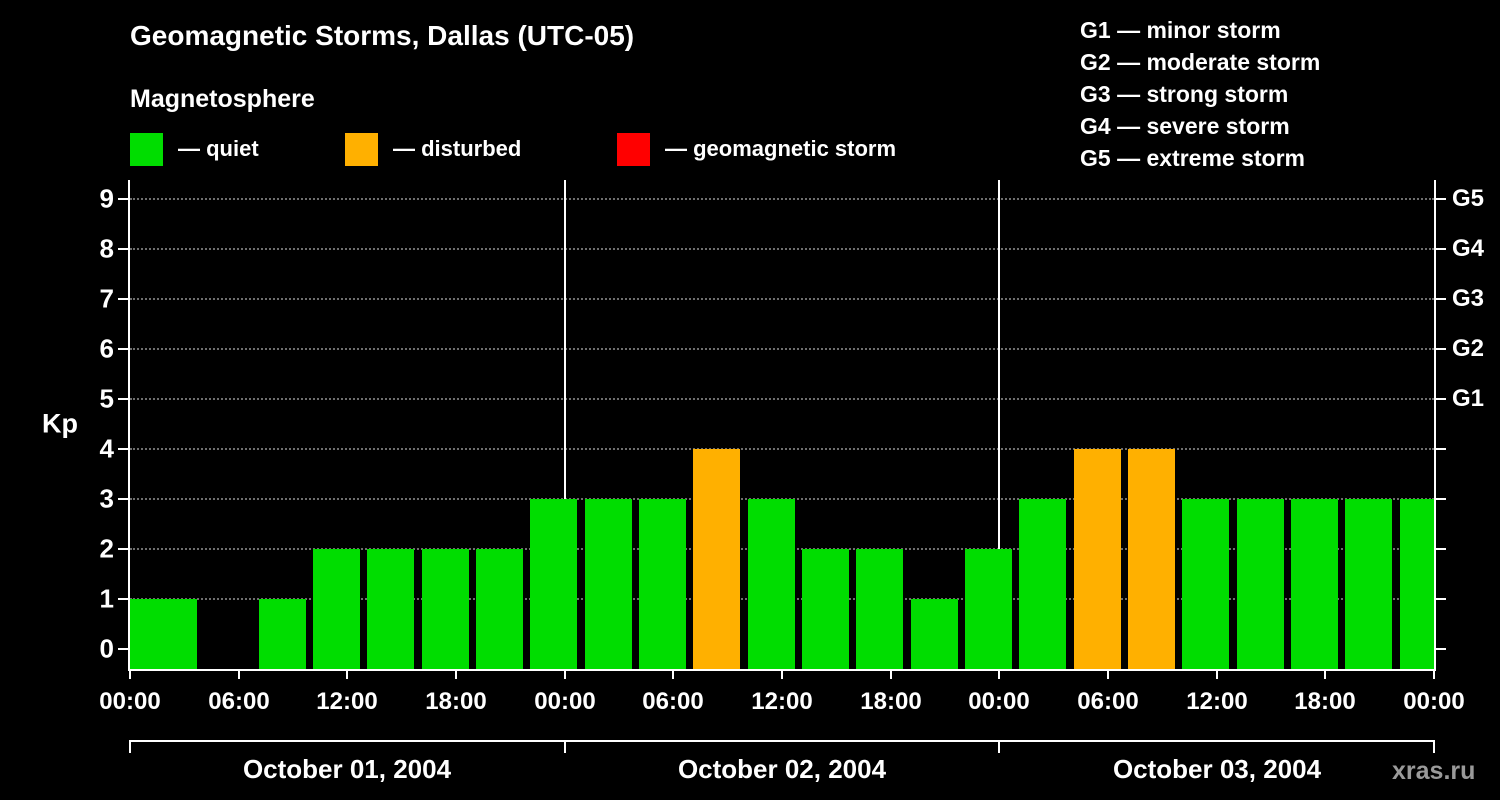  What do you see at coordinates (106, 248) in the screenshot?
I see `y-tick-label: 8` at bounding box center [106, 248].